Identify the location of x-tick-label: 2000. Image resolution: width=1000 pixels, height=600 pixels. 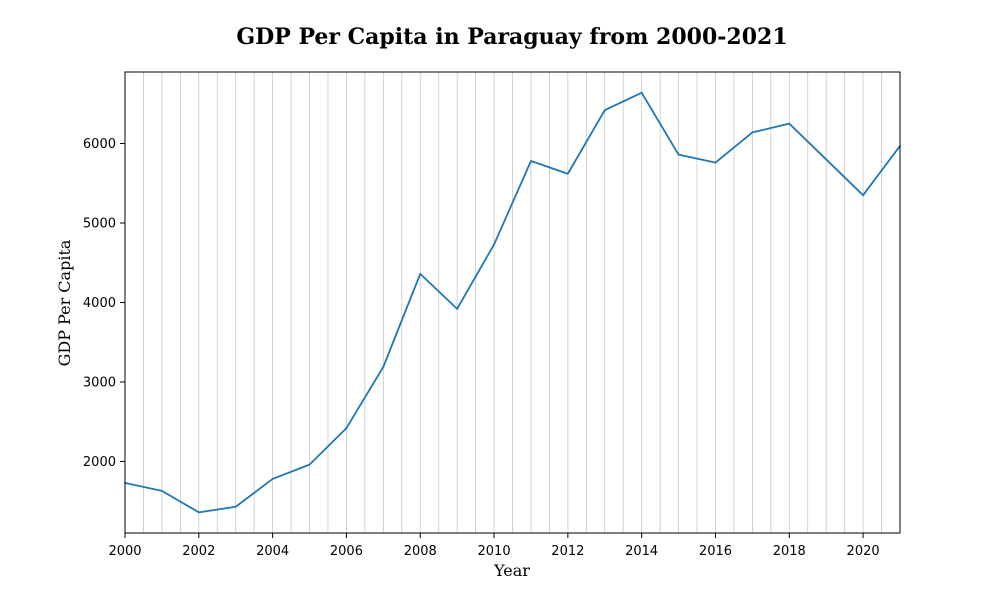
(124, 551).